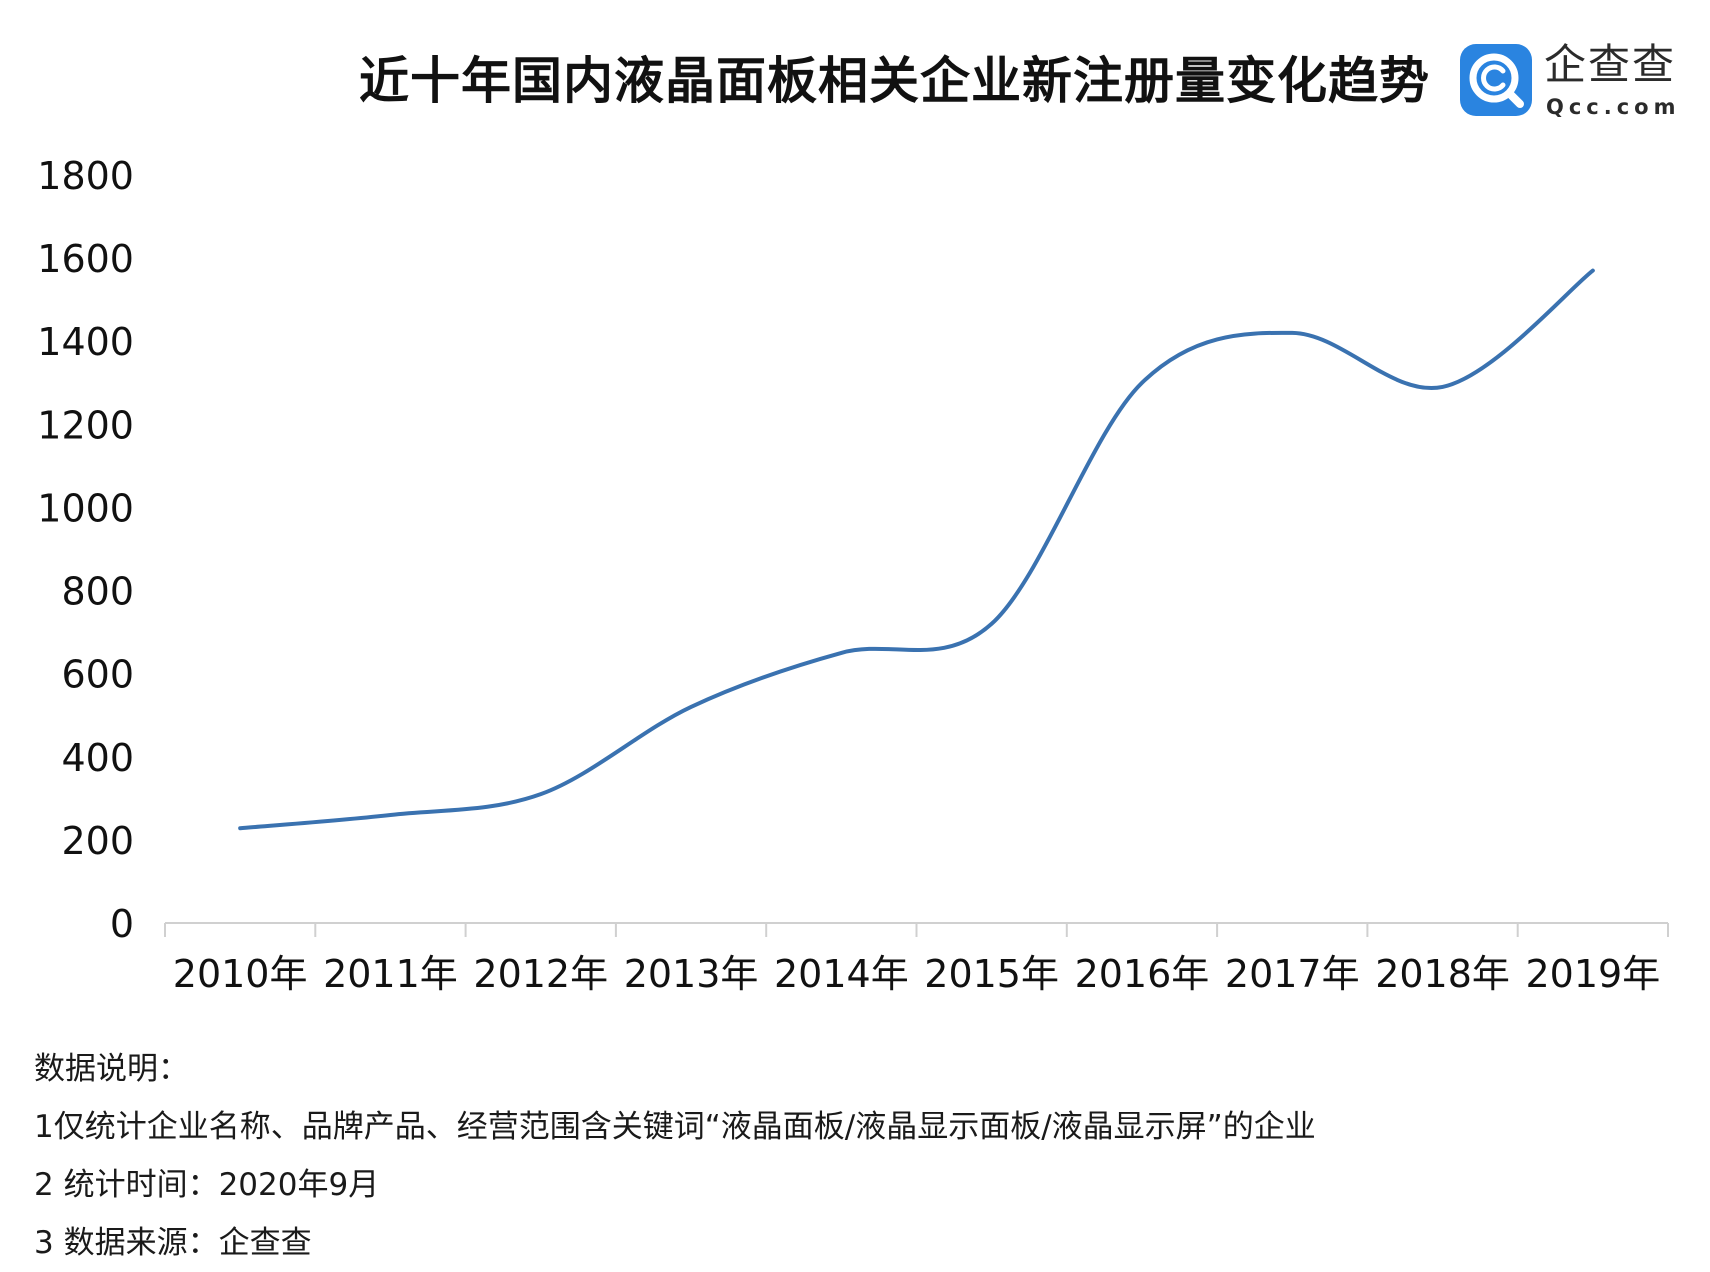  Describe the element at coordinates (894, 81) in the screenshot. I see `chart-title: 近十年国内液晶面板相关企业新注册量变化趋势` at that location.